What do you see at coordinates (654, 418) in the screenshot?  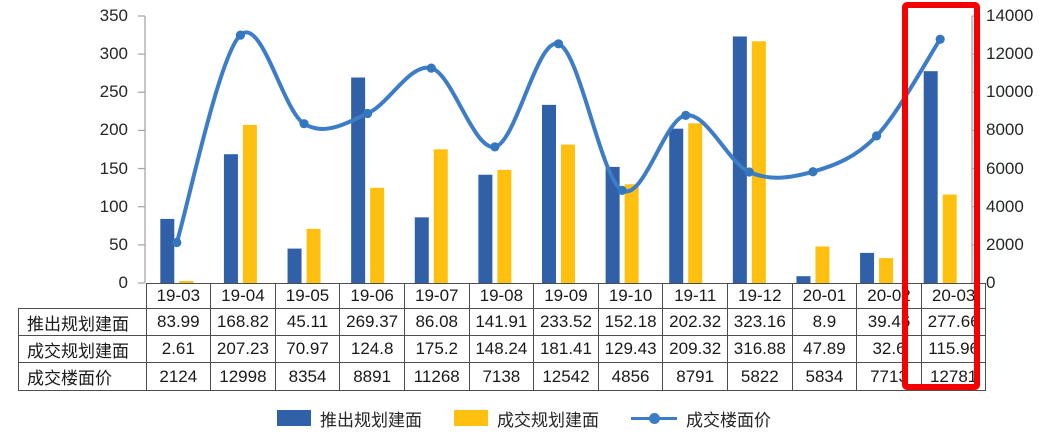 I see `line-dot-swatch-icon` at bounding box center [654, 418].